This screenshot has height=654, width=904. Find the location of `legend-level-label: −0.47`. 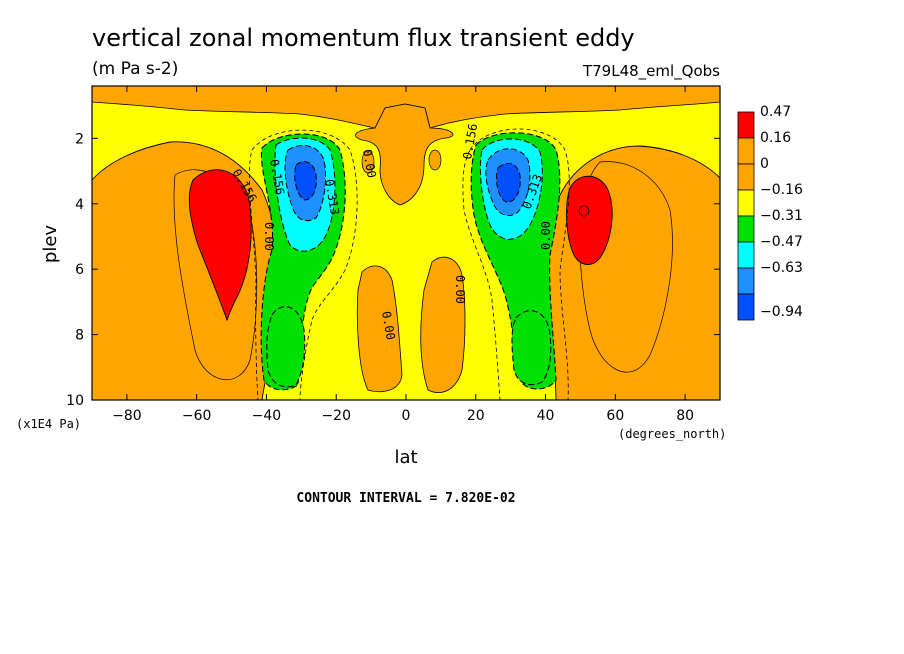

legend-level-label: −0.47 is located at coordinates (781, 242).